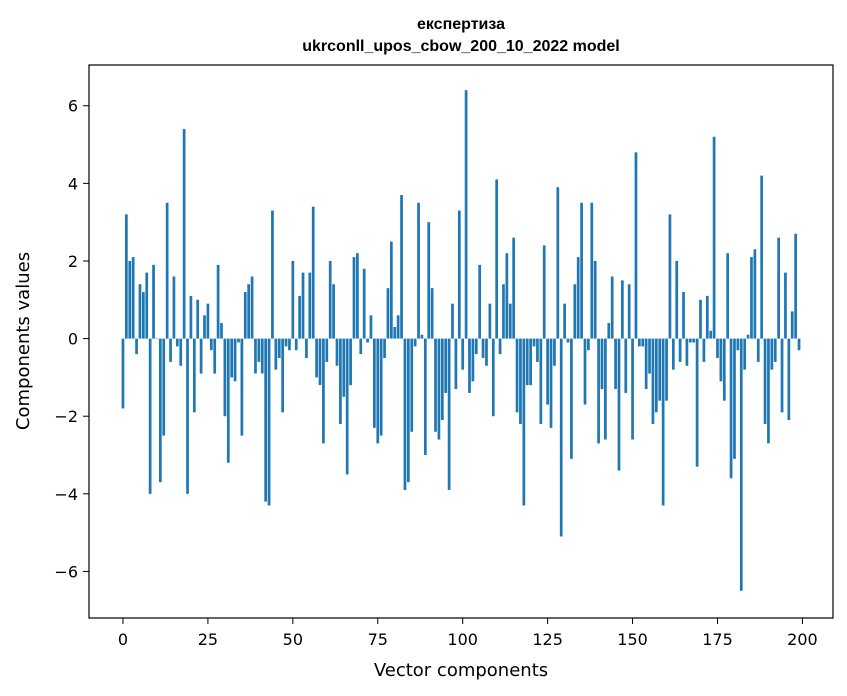  Describe the element at coordinates (66, 494) in the screenshot. I see `y-tick-label: −4` at that location.